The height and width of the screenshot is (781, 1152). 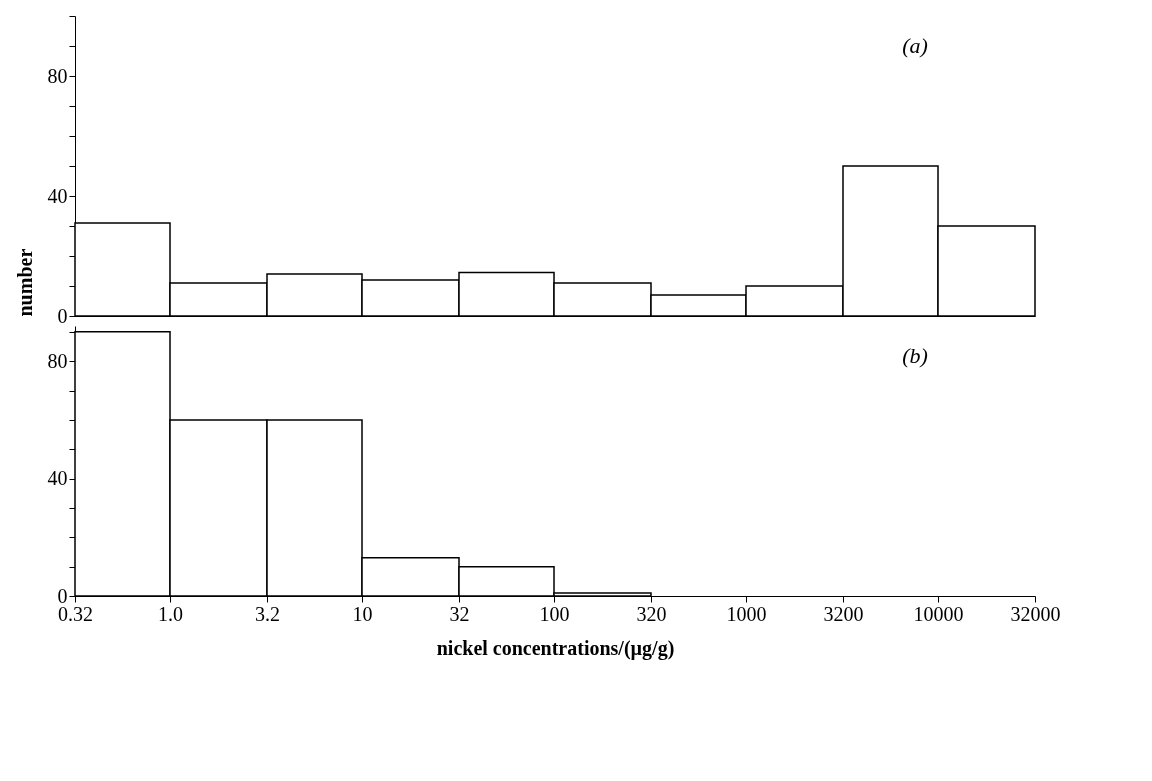 What do you see at coordinates (267, 613) in the screenshot?
I see `x-tick-label: 3.2` at bounding box center [267, 613].